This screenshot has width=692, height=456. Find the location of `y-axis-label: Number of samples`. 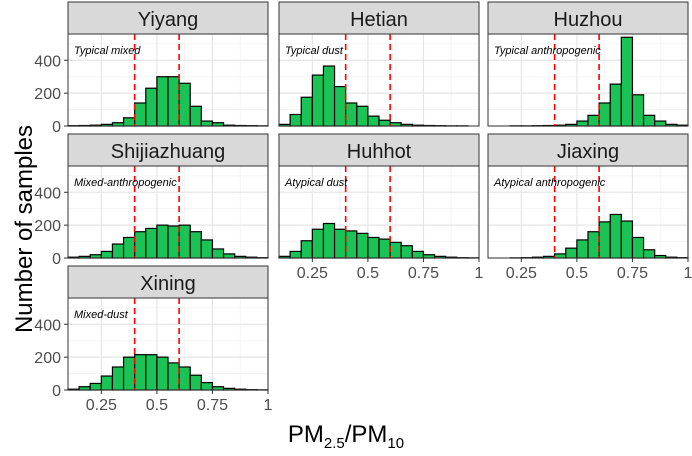

y-axis-label: Number of samples is located at coordinates (25, 229).